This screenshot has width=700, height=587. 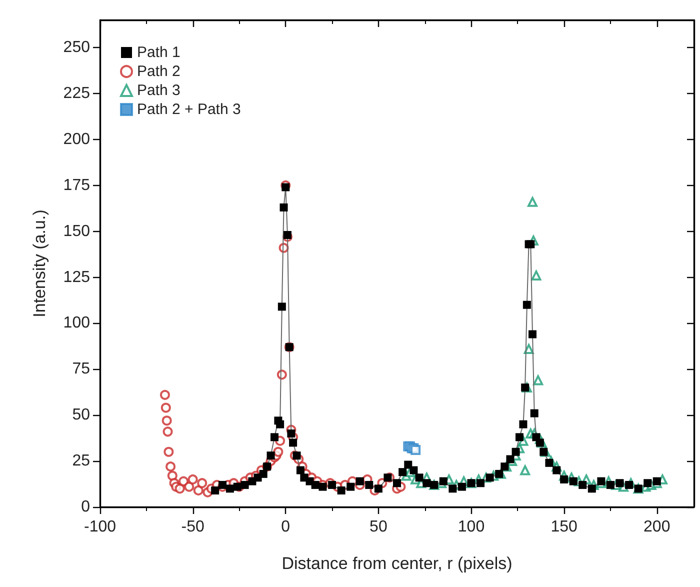 What do you see at coordinates (158, 71) in the screenshot?
I see `legend-label: Path 2` at bounding box center [158, 71].